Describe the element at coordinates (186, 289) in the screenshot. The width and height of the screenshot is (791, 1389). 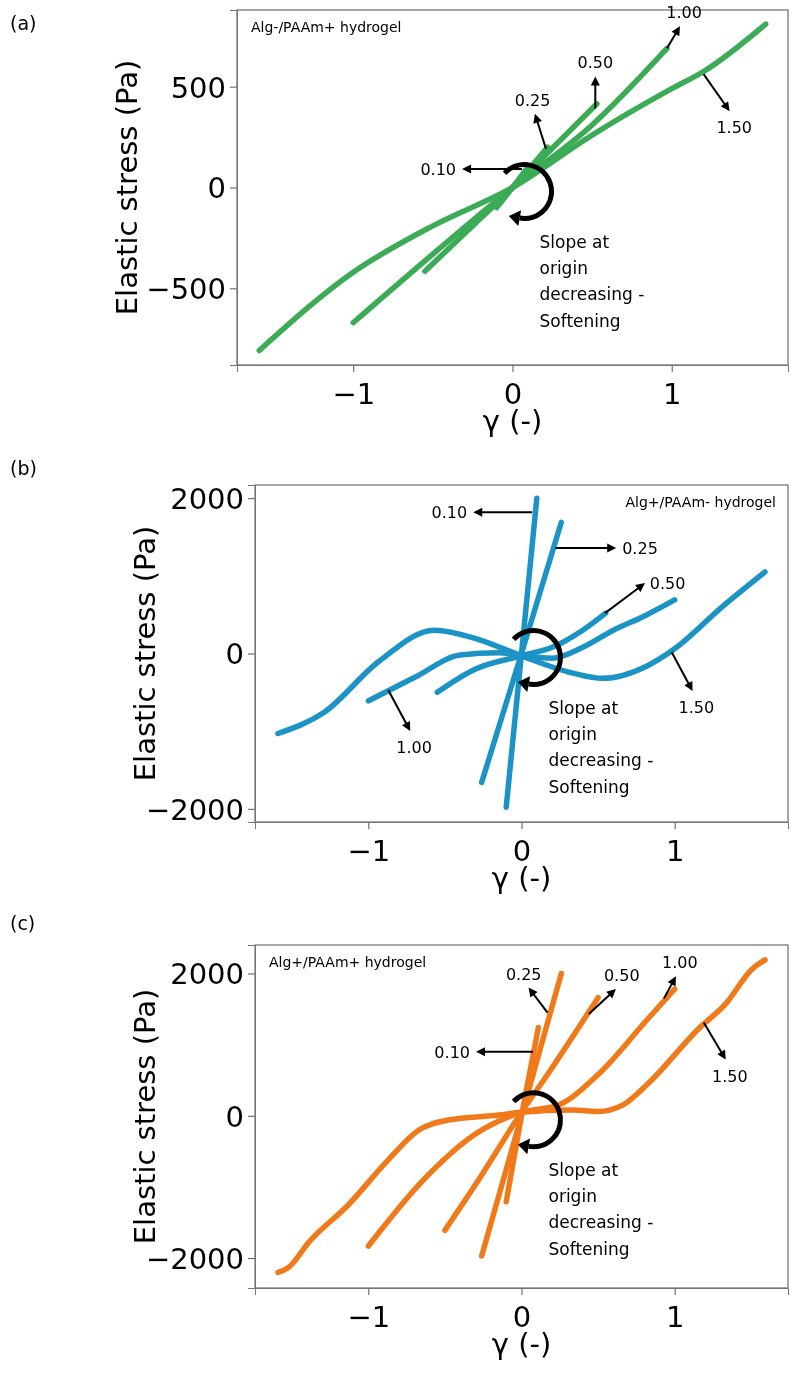
I see `y-tick-label: −500` at that location.